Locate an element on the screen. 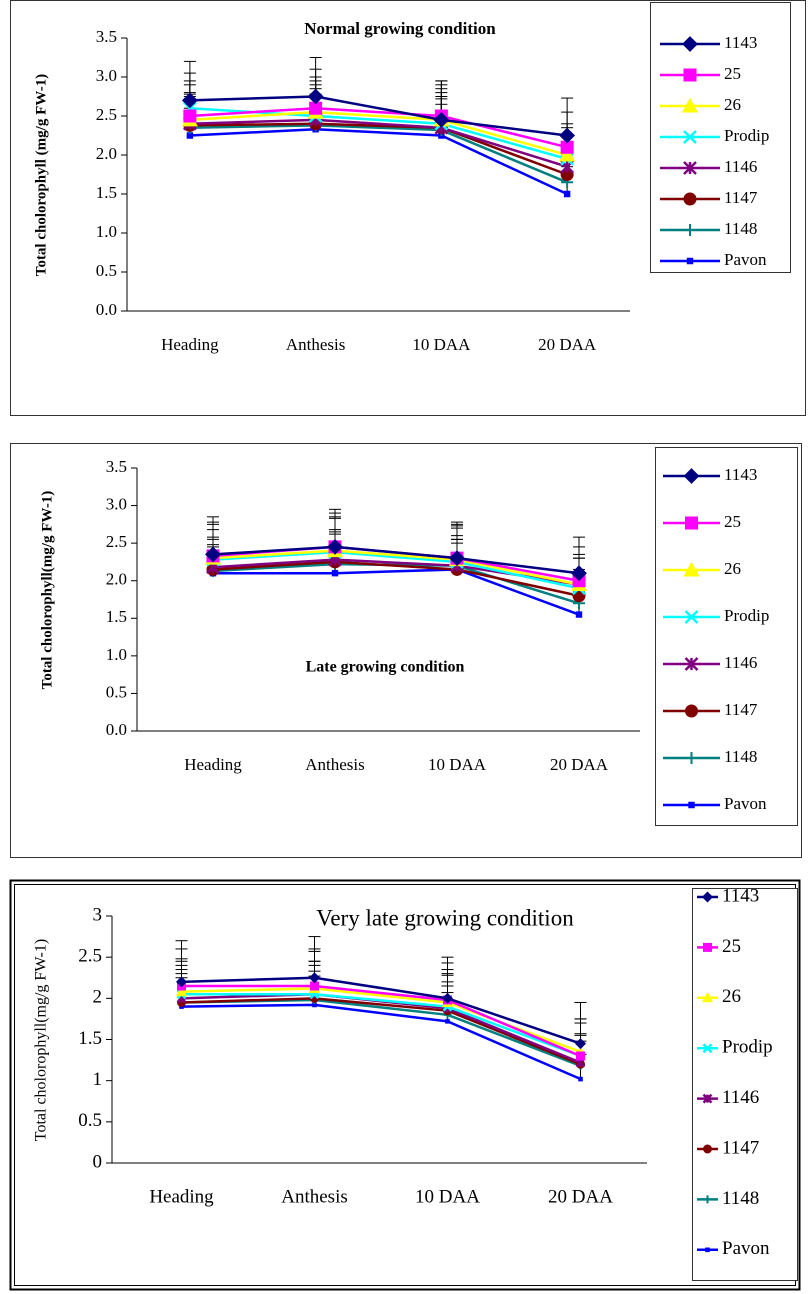  y-tick-label: 2 is located at coordinates (98, 997).